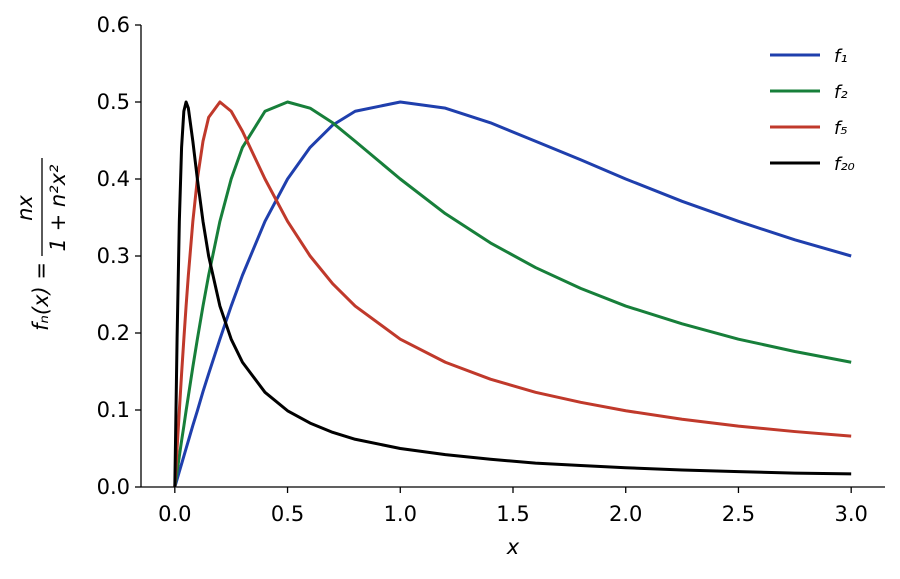  What do you see at coordinates (113, 487) in the screenshot?
I see `y-tick-label: 0.0` at bounding box center [113, 487].